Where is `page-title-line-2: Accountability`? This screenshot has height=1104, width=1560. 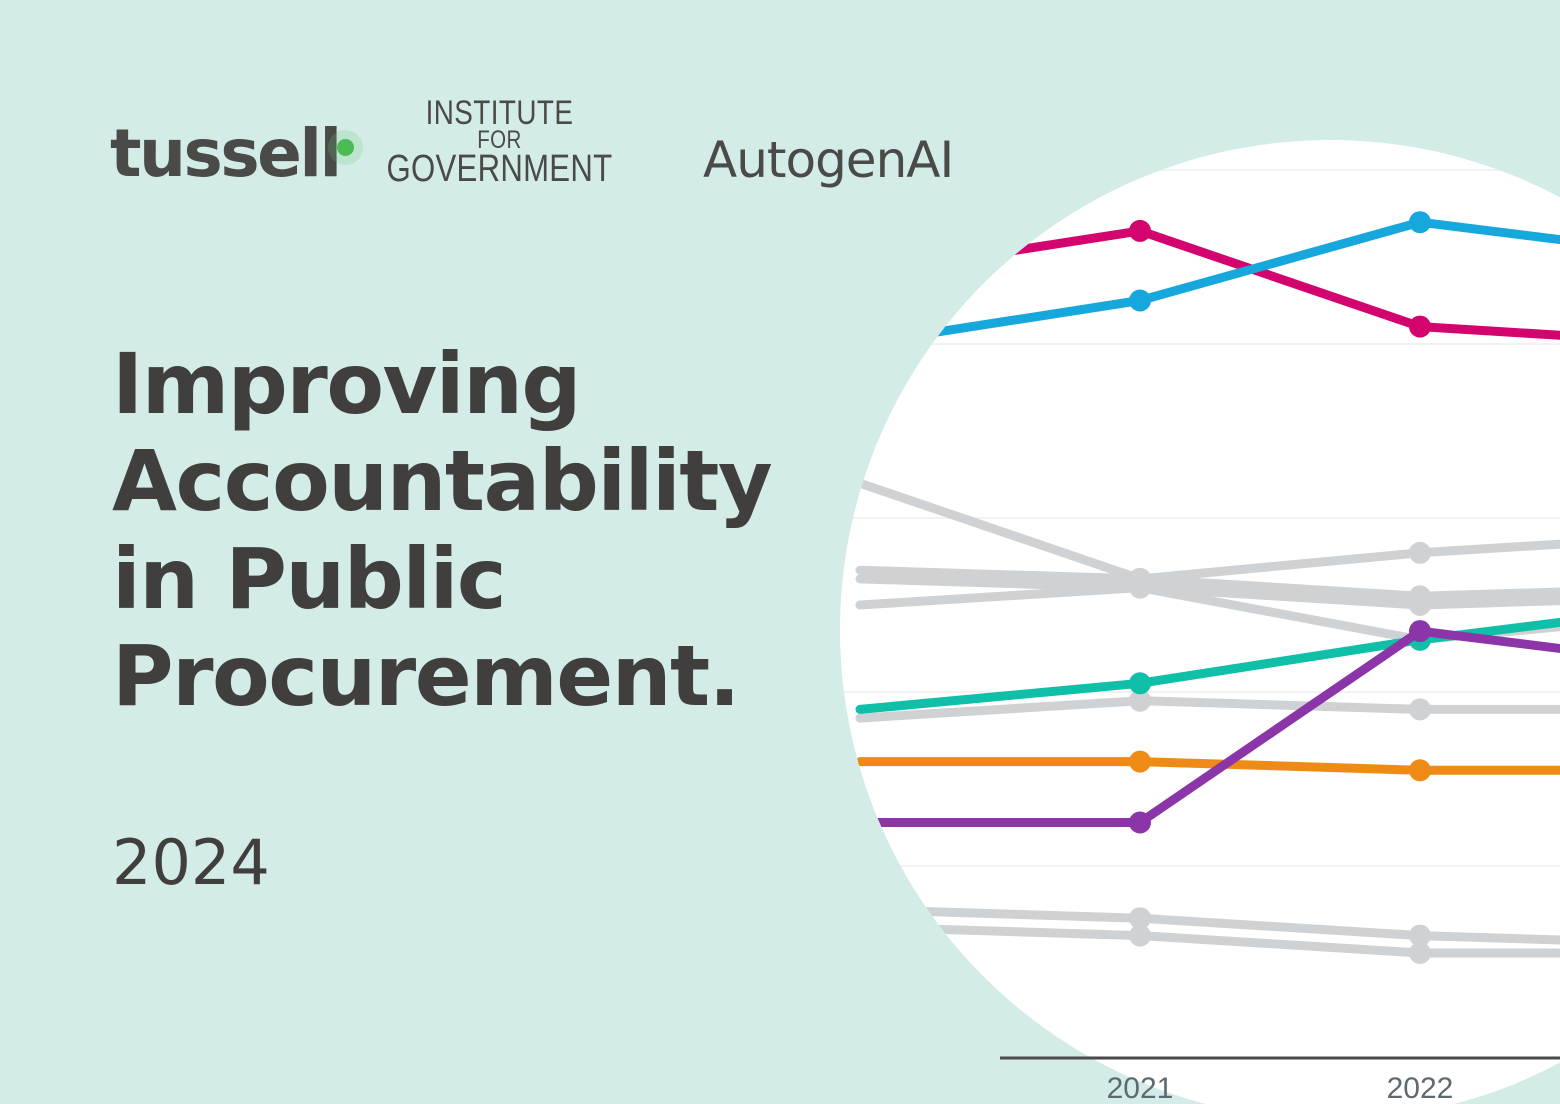 page-title-line-2: Accountability is located at coordinates (442, 481).